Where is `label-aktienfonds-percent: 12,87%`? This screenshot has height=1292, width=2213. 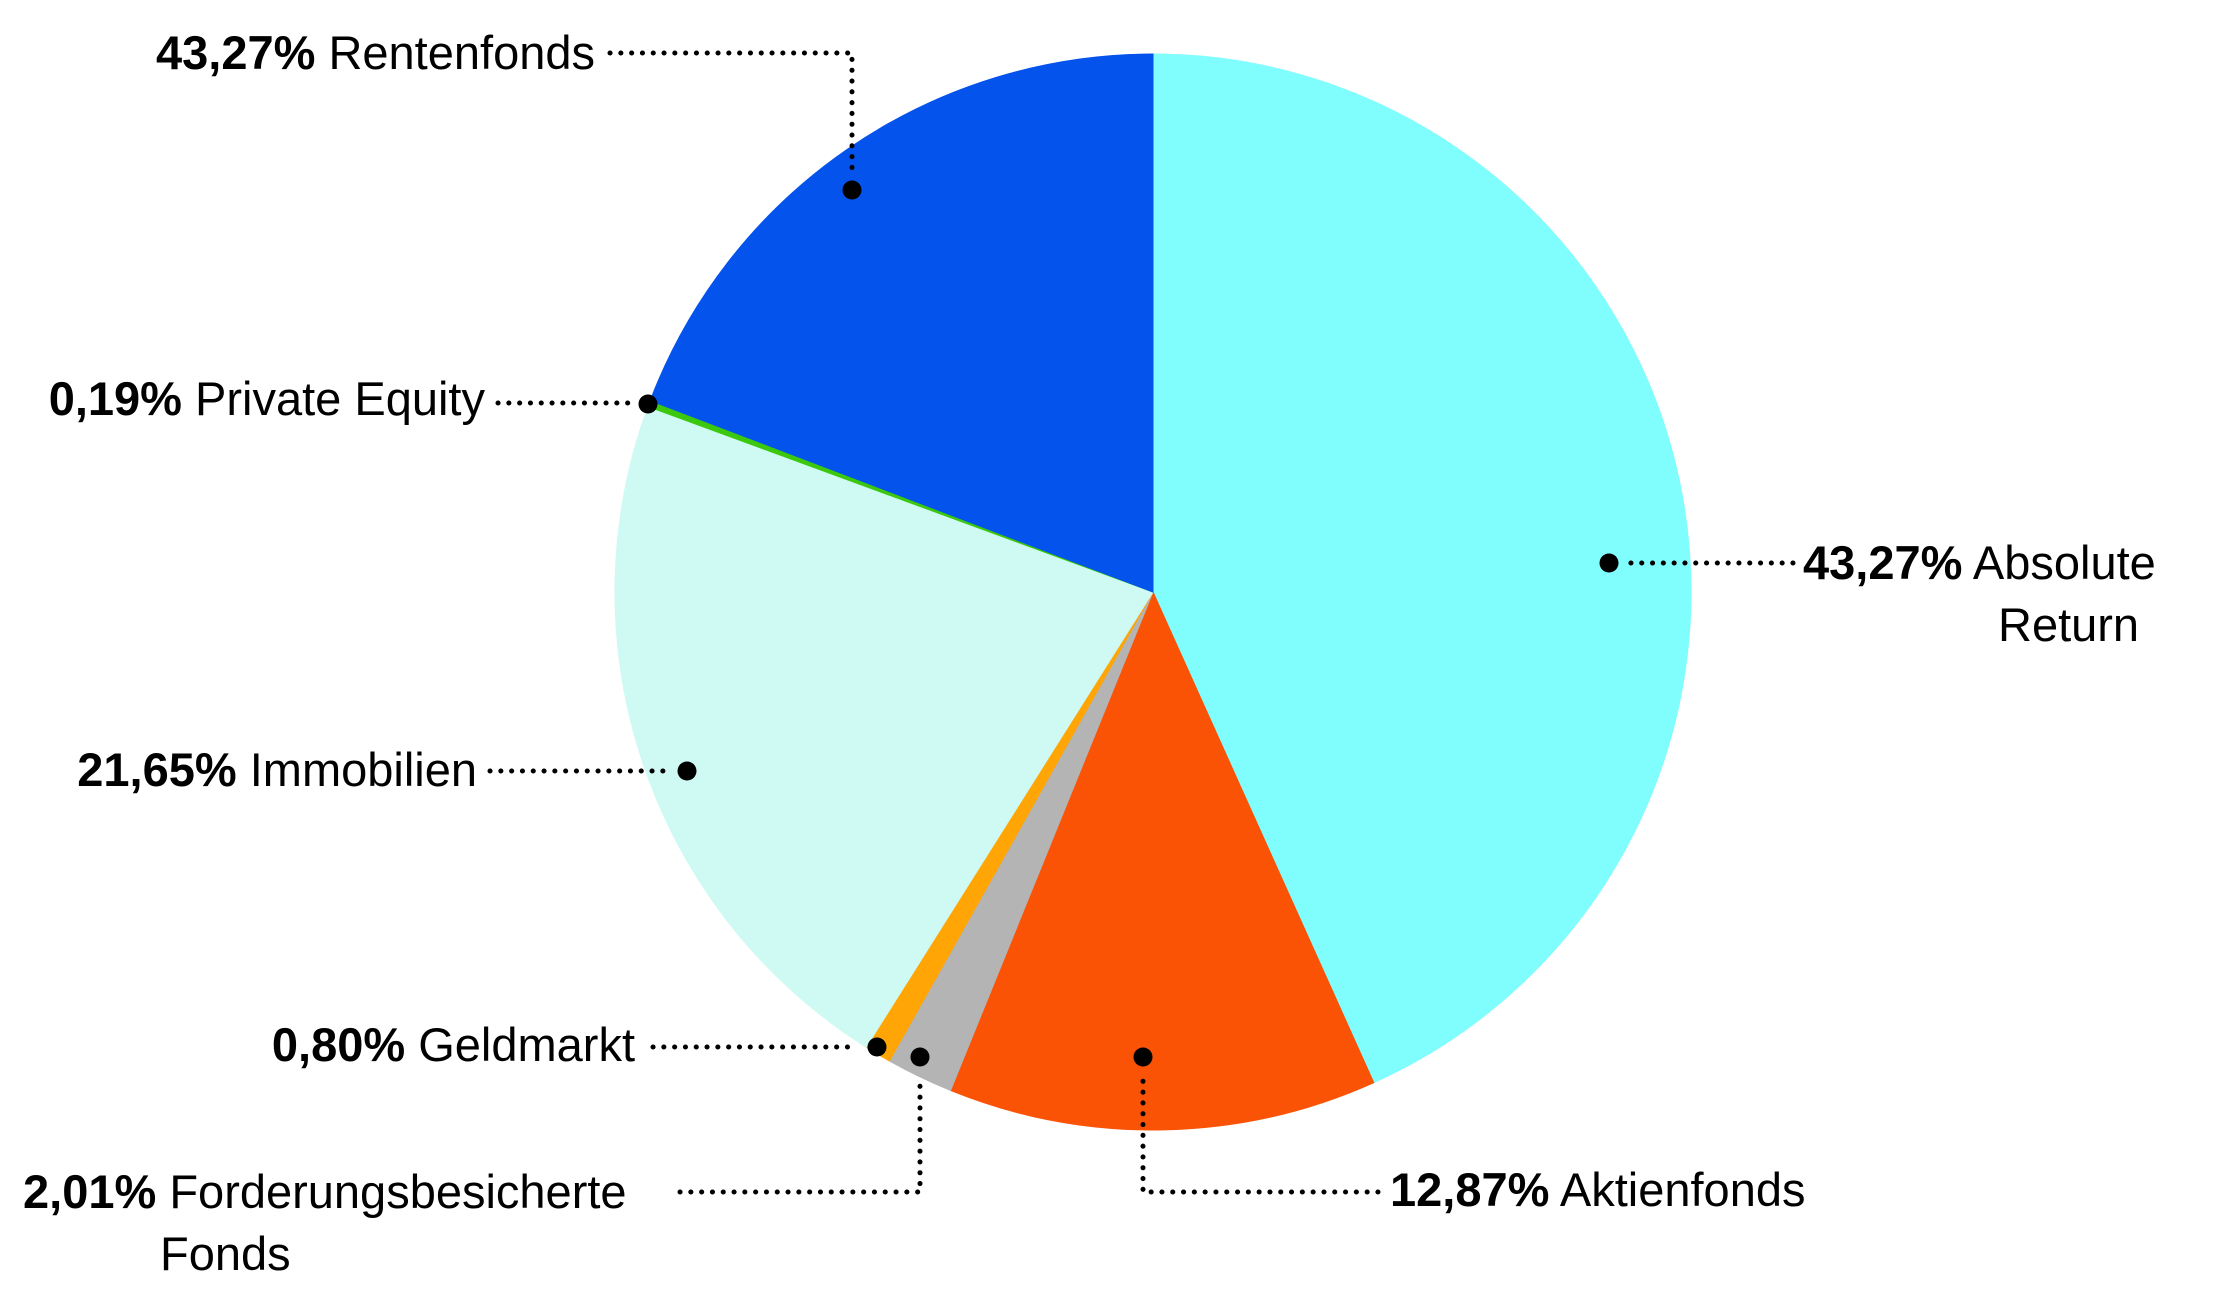
label-aktienfonds-percent: 12,87% is located at coordinates (1470, 1189).